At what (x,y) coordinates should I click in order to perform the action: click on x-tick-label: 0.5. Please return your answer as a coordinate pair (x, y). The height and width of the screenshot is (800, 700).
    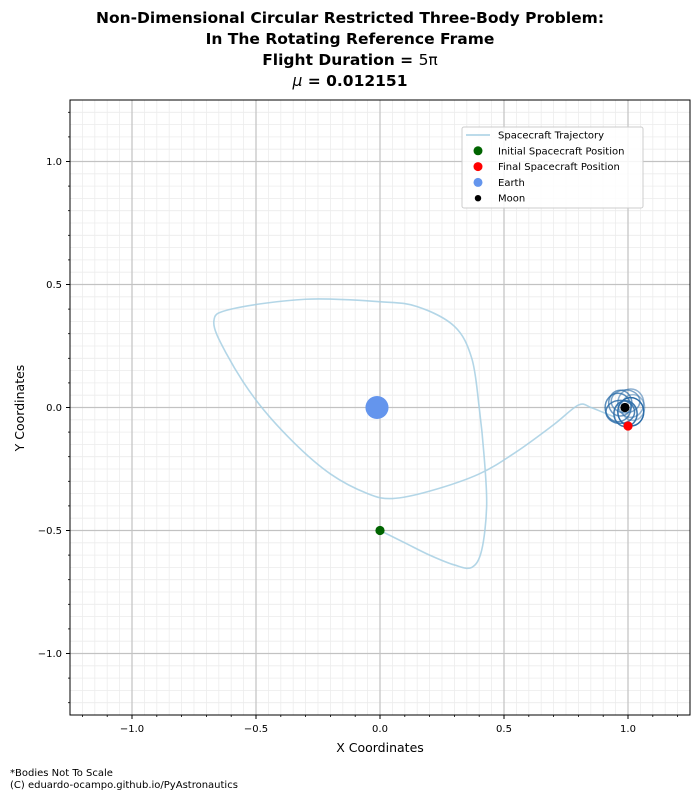
    Looking at the image, I should click on (504, 729).